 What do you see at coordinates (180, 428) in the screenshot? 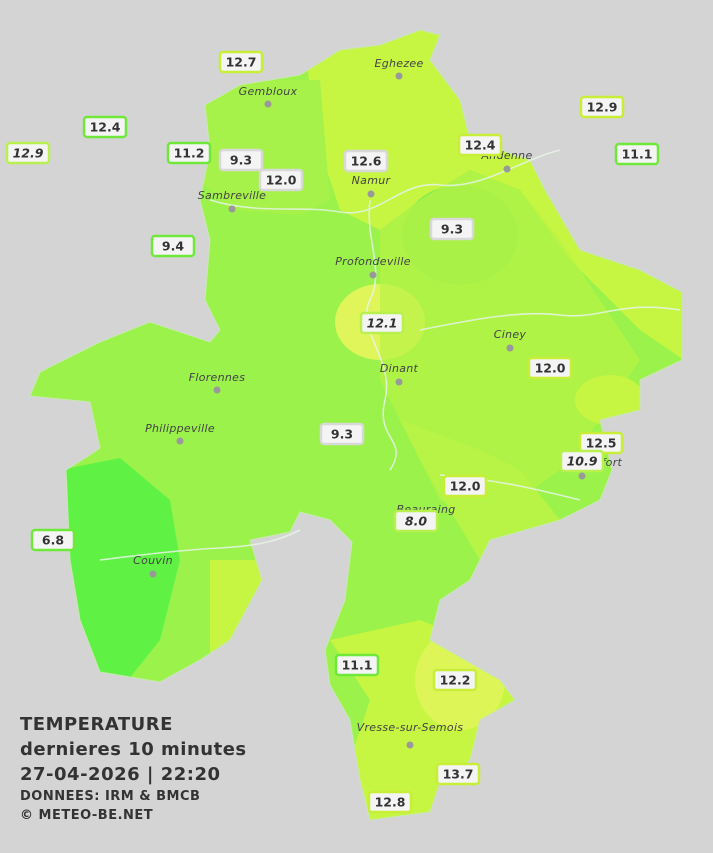
I see `city-label: Philippeville` at bounding box center [180, 428].